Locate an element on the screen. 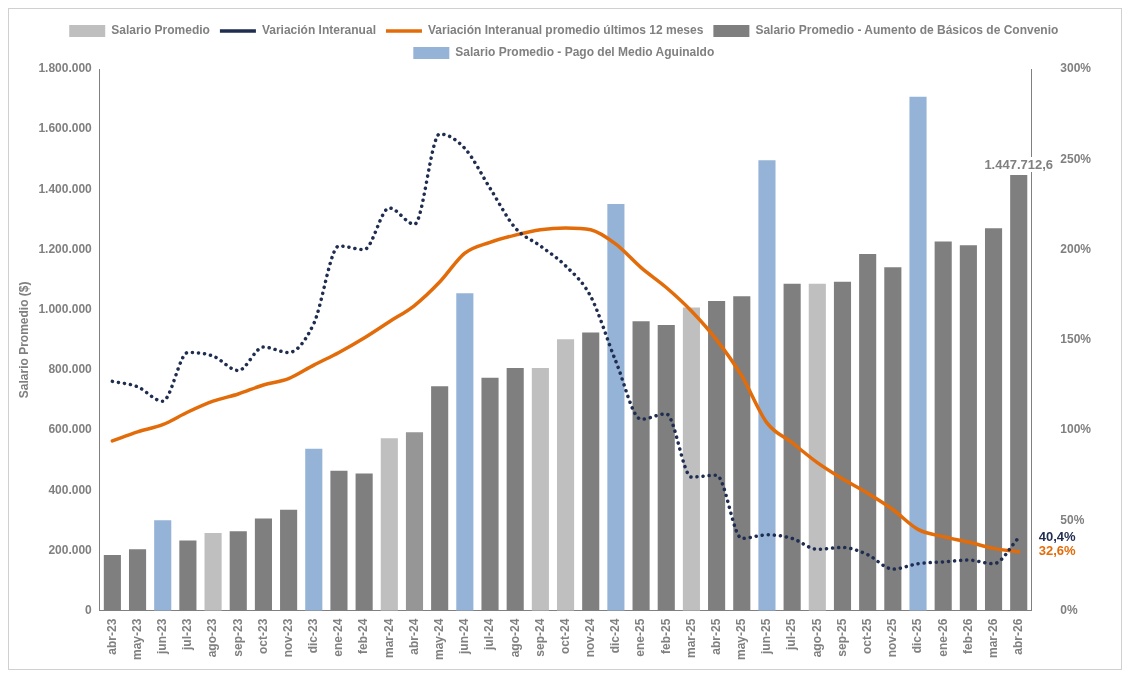 The height and width of the screenshot is (676, 1130). x-tick-label: abr-23 is located at coordinates (111, 636).